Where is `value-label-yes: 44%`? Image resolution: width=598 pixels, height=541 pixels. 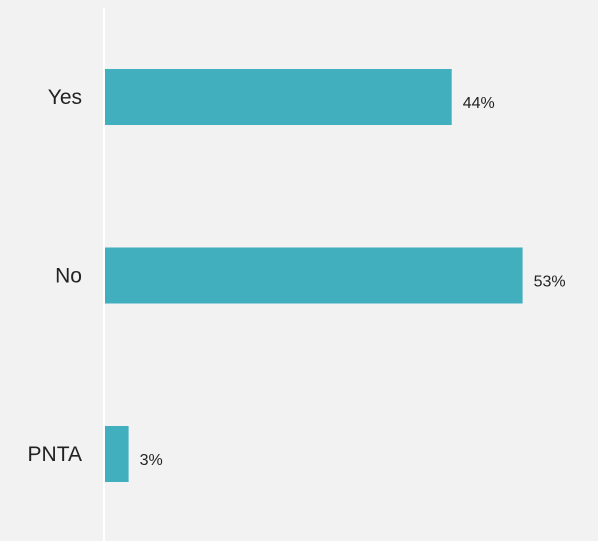 value-label-yes: 44% is located at coordinates (479, 103).